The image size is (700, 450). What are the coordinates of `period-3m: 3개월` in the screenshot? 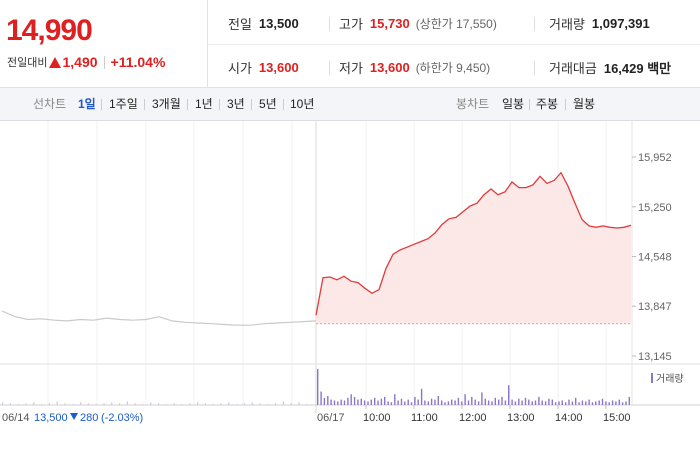 It's located at (166, 104).